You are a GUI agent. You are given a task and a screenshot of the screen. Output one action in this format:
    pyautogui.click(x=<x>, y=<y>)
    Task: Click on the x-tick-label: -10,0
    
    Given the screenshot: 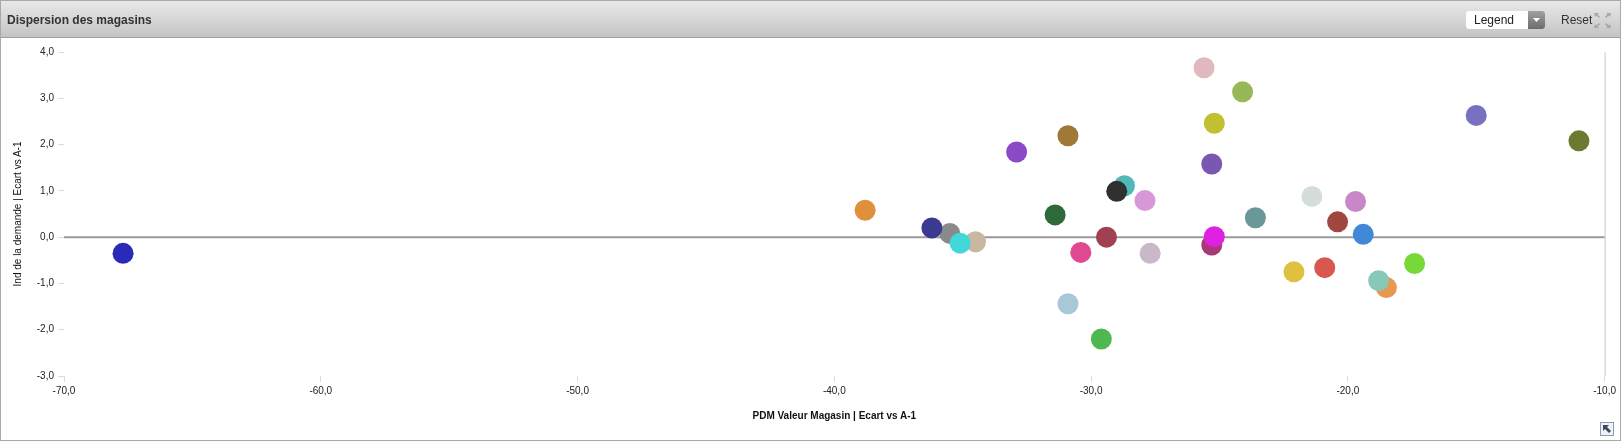 What is the action you would take?
    pyautogui.click(x=1605, y=390)
    